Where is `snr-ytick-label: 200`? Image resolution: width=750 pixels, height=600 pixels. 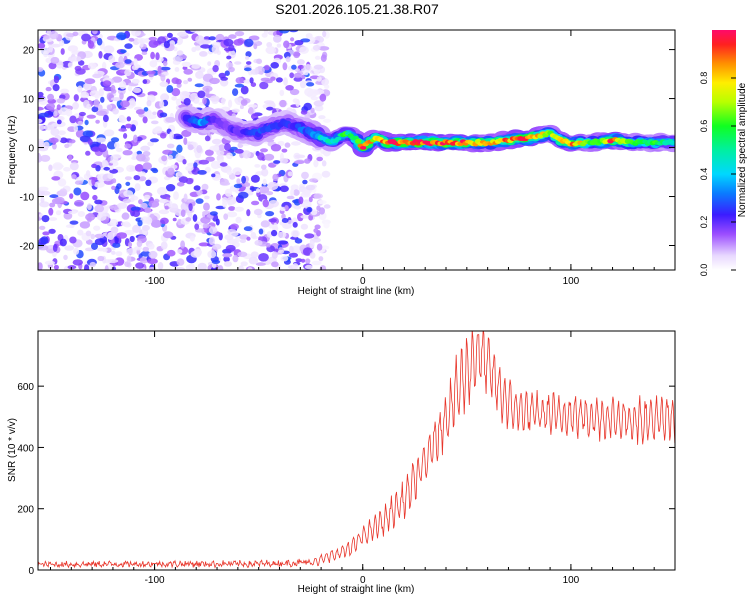
snr-ytick-label: 200 is located at coordinates (25, 510).